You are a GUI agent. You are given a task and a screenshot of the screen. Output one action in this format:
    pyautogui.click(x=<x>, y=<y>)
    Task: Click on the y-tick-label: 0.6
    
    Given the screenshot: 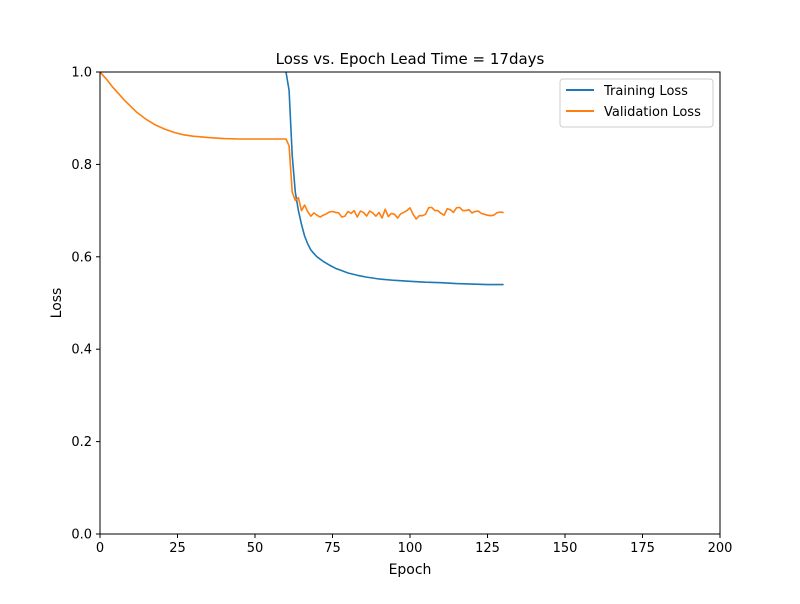 What is the action you would take?
    pyautogui.click(x=81, y=257)
    